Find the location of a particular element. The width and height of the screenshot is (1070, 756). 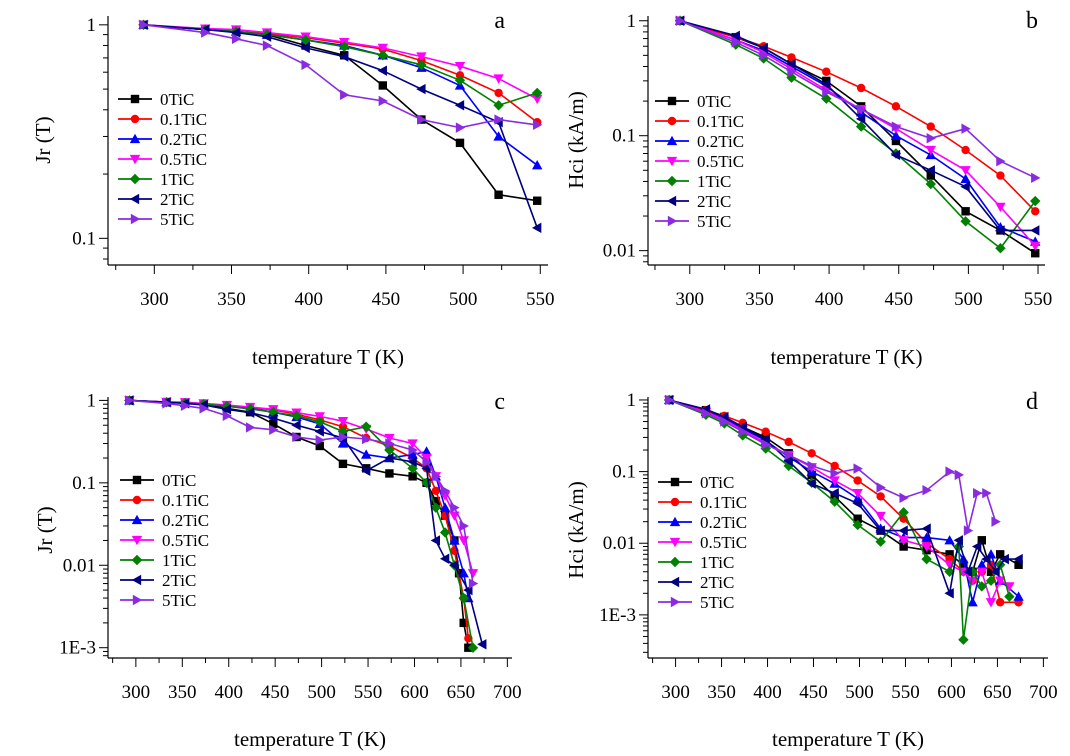

panel-letter: d is located at coordinates (1032, 402).